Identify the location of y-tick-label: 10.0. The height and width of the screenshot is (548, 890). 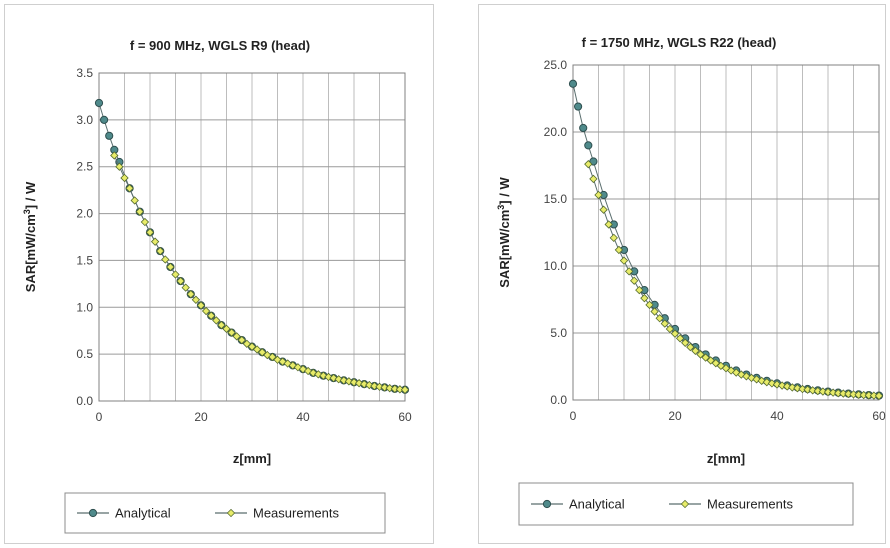
(556, 266).